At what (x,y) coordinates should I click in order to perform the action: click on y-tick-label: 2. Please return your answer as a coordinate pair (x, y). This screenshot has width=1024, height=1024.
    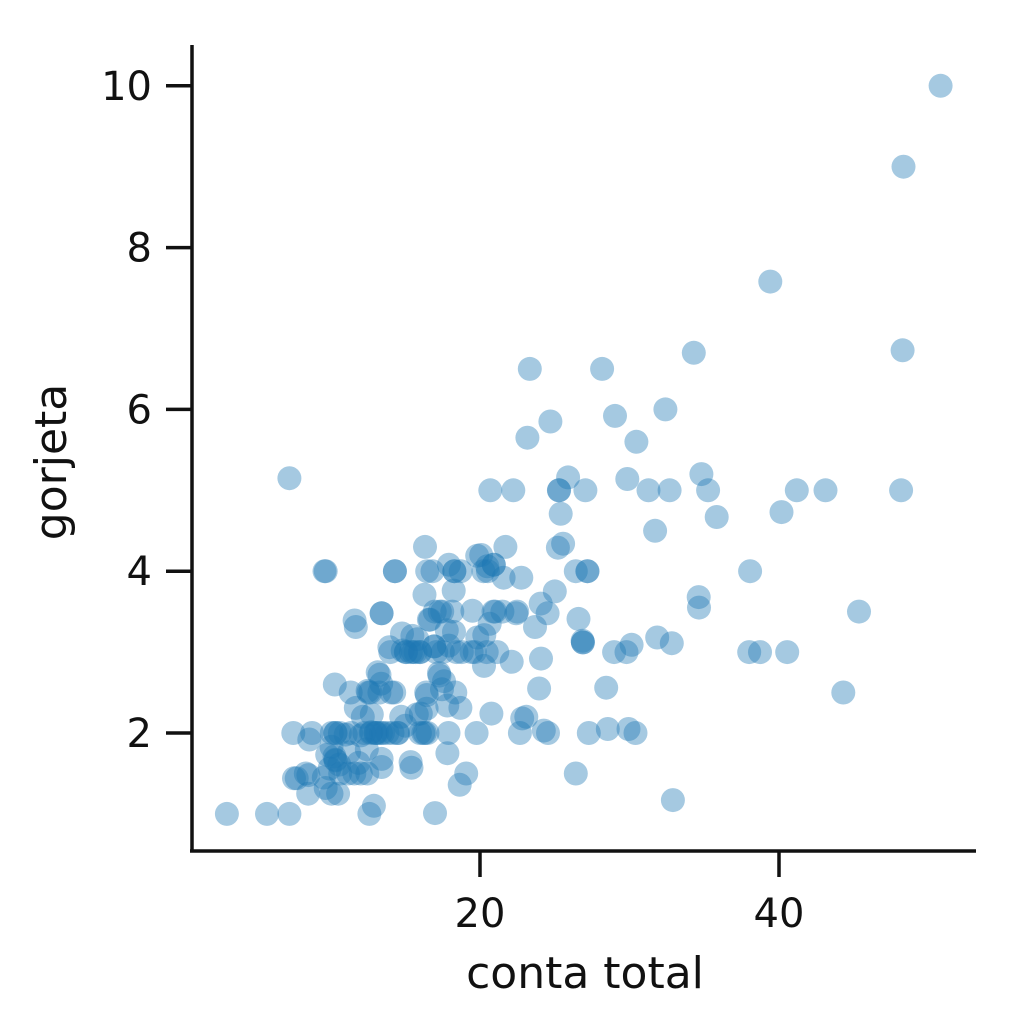
    Looking at the image, I should click on (139, 734).